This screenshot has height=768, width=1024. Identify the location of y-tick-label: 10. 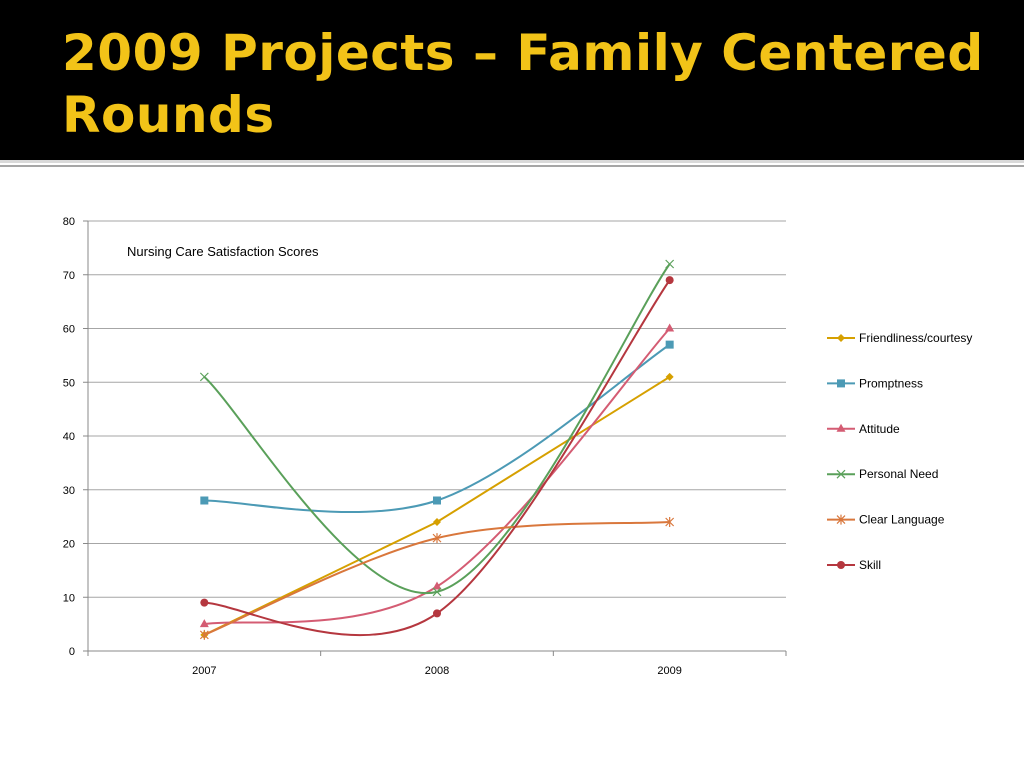
(69, 598).